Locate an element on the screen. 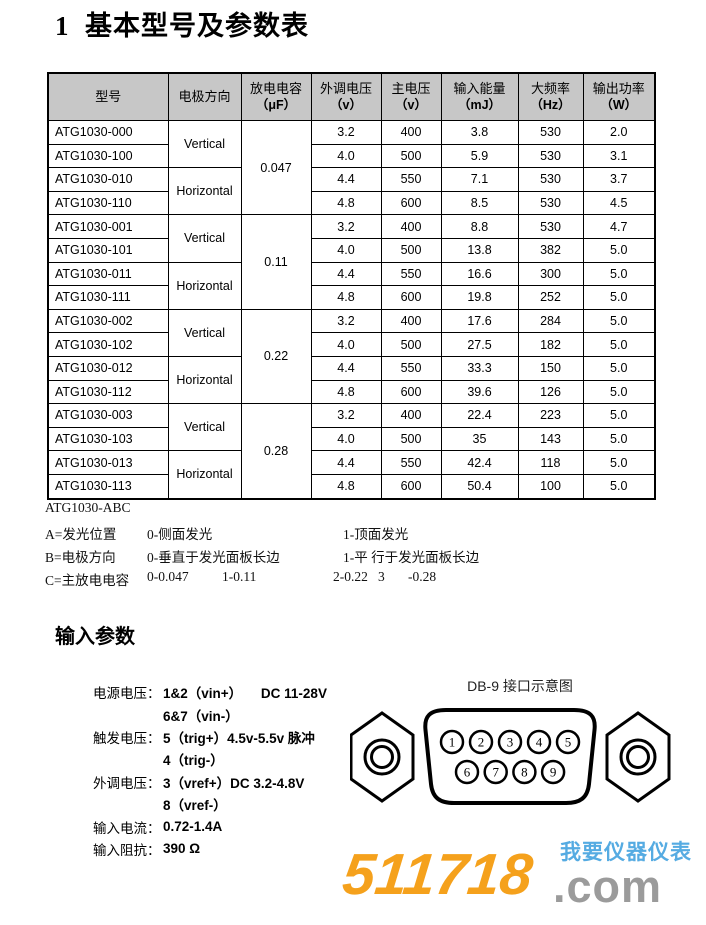 Image resolution: width=706 pixels, height=925 pixels. param-row: 输入电流： 0.72-1.4A is located at coordinates (210, 826).